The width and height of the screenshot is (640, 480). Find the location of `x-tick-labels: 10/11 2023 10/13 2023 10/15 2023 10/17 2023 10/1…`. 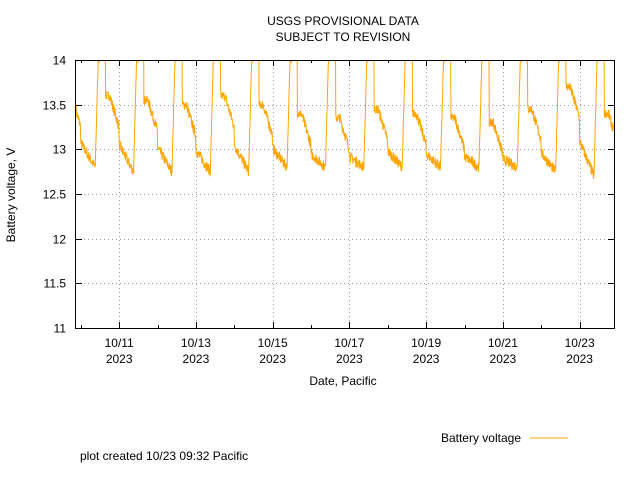

x-tick-labels: 10/11 2023 10/13 2023 10/15 2023 10/17 2023 10/1… is located at coordinates (350, 351).